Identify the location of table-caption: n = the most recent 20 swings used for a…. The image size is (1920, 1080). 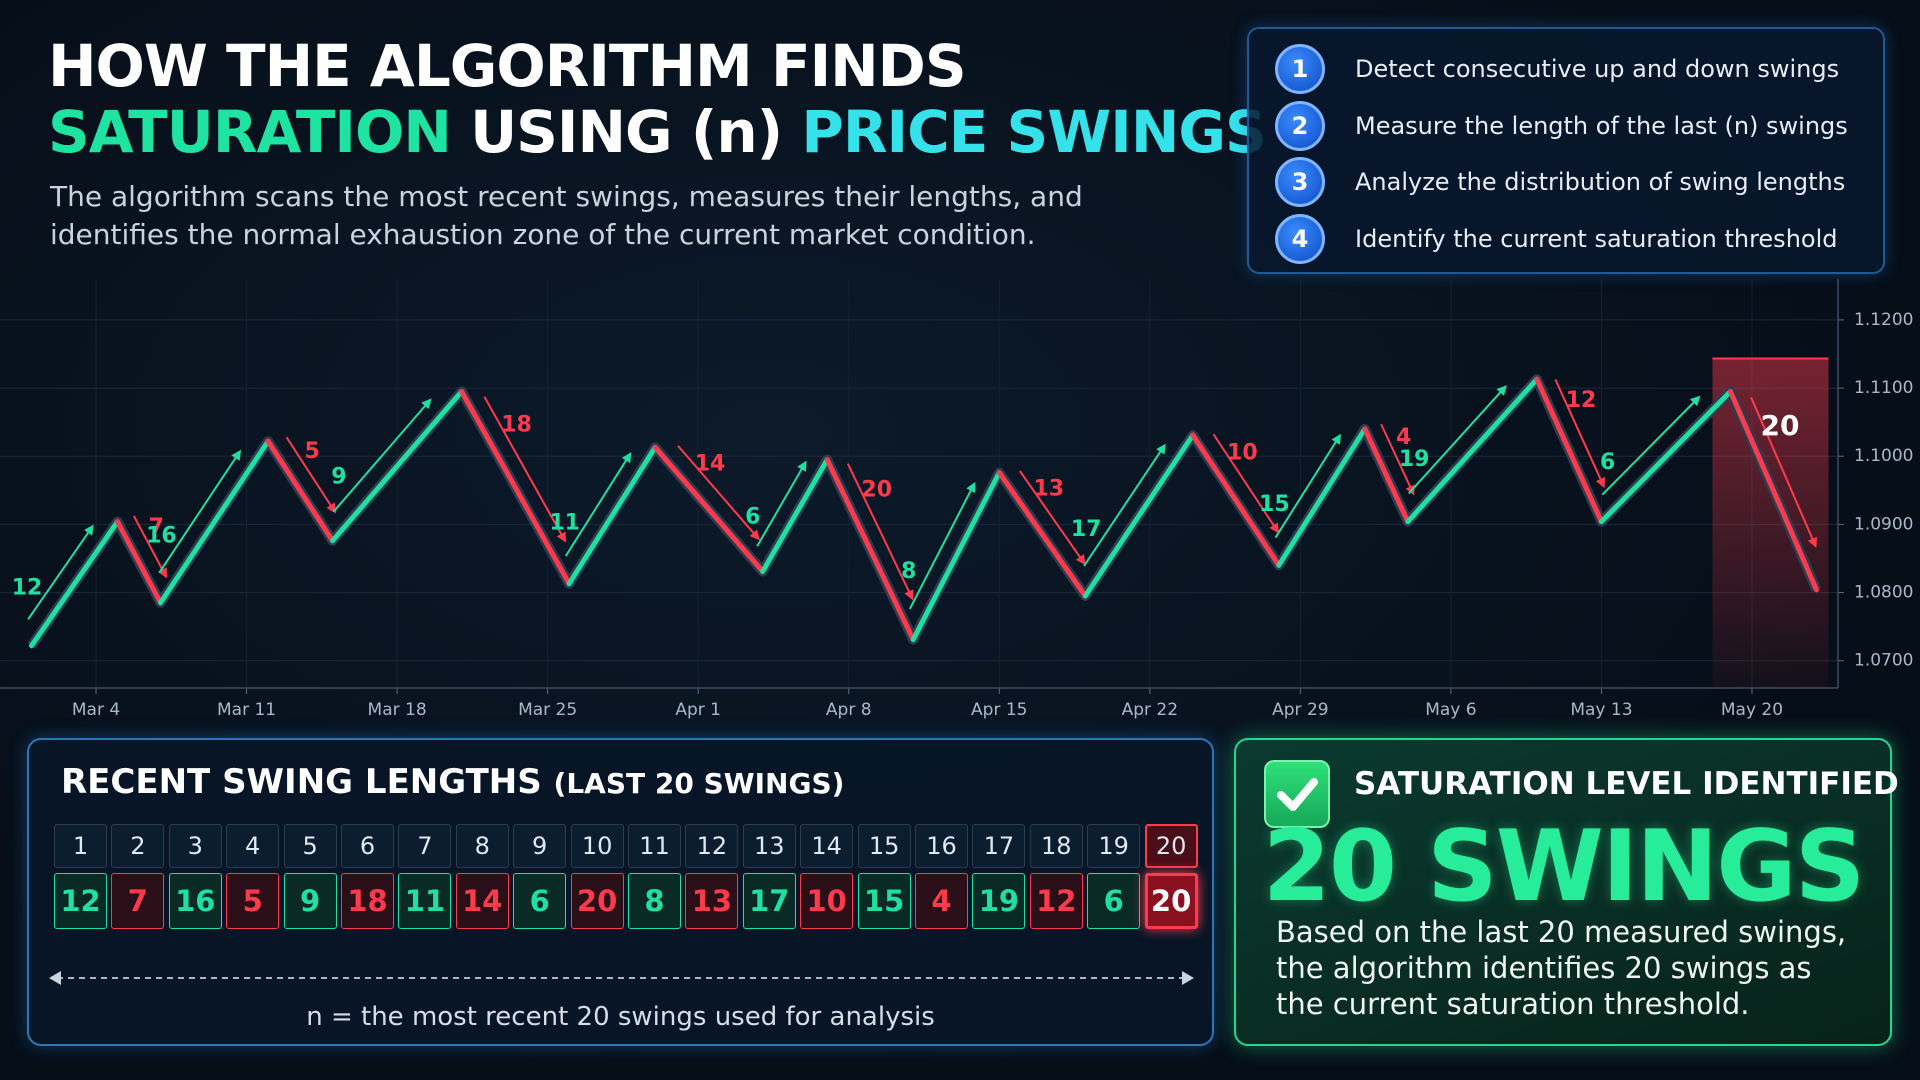
(620, 1017).